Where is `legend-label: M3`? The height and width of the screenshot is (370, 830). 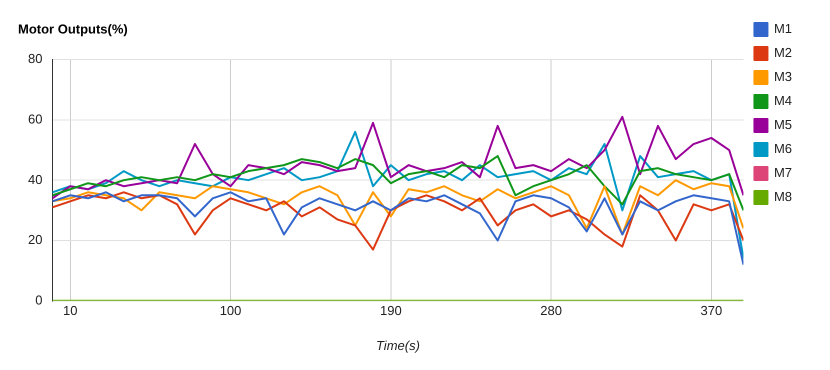
legend-label: M3 is located at coordinates (783, 76).